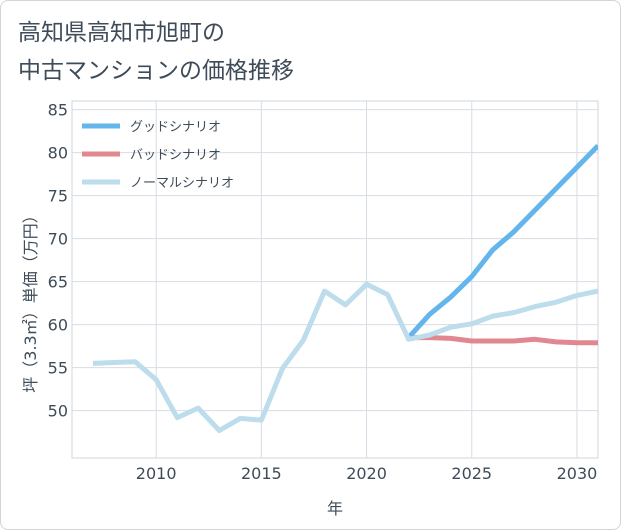  What do you see at coordinates (58, 325) in the screenshot?
I see `y-tick-label: 60` at bounding box center [58, 325].